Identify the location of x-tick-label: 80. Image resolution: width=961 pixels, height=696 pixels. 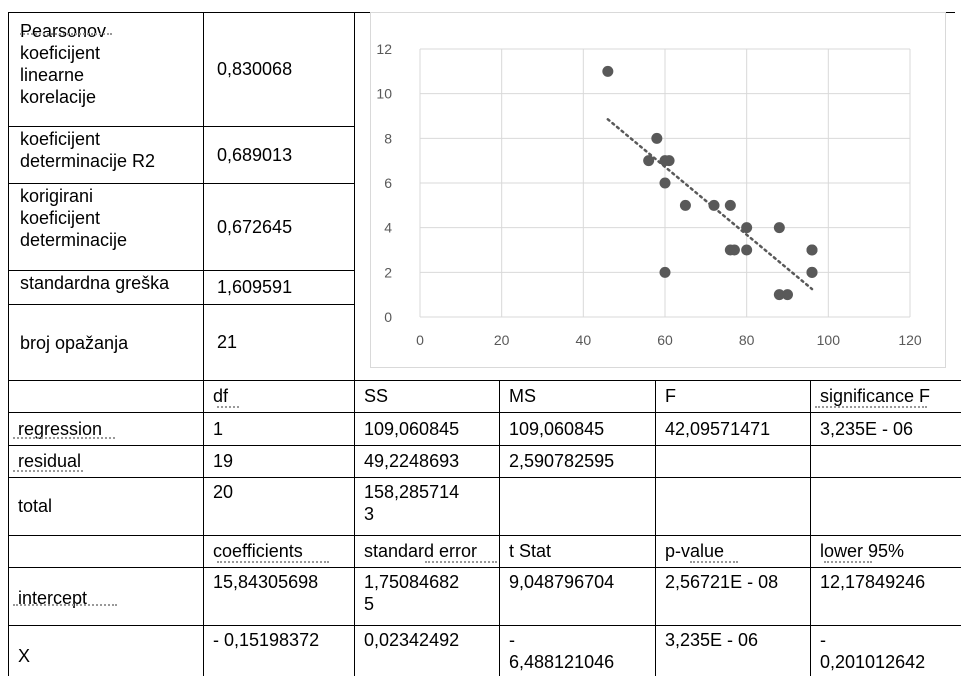
(747, 340).